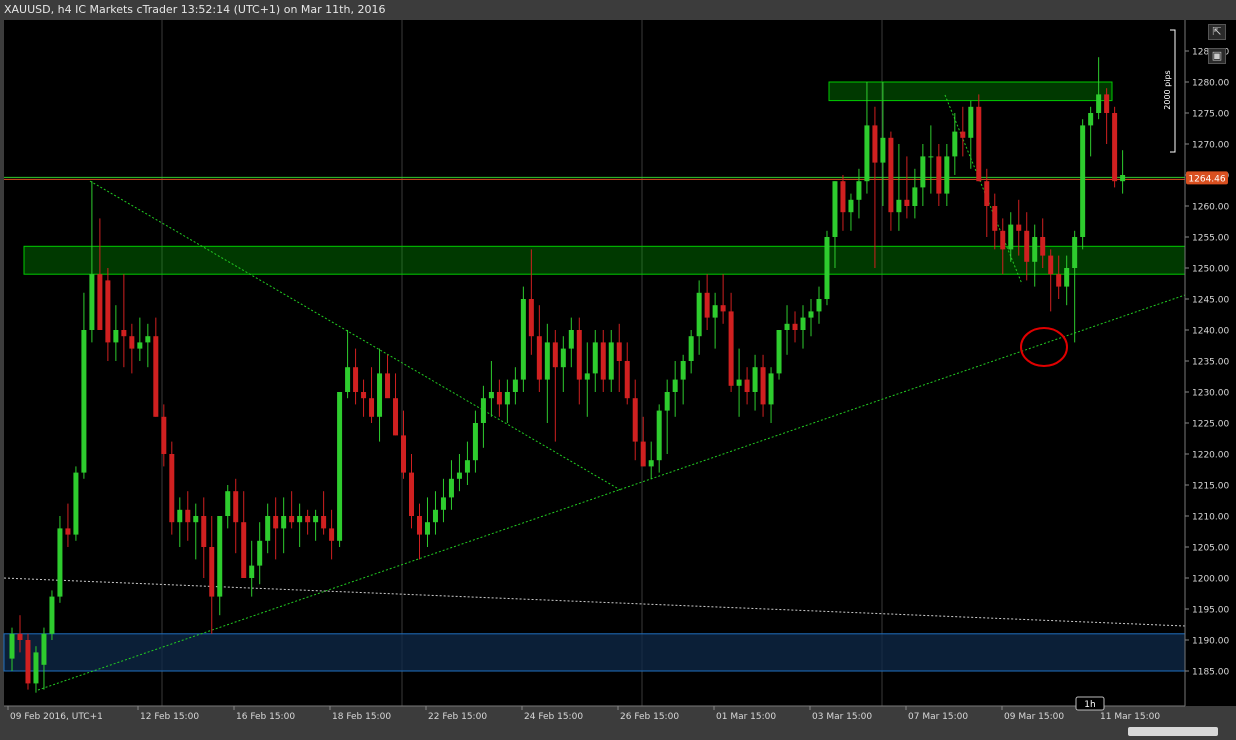 This screenshot has height=740, width=1236. I want to click on y-tick-label: 1185.00, so click(1210, 673).